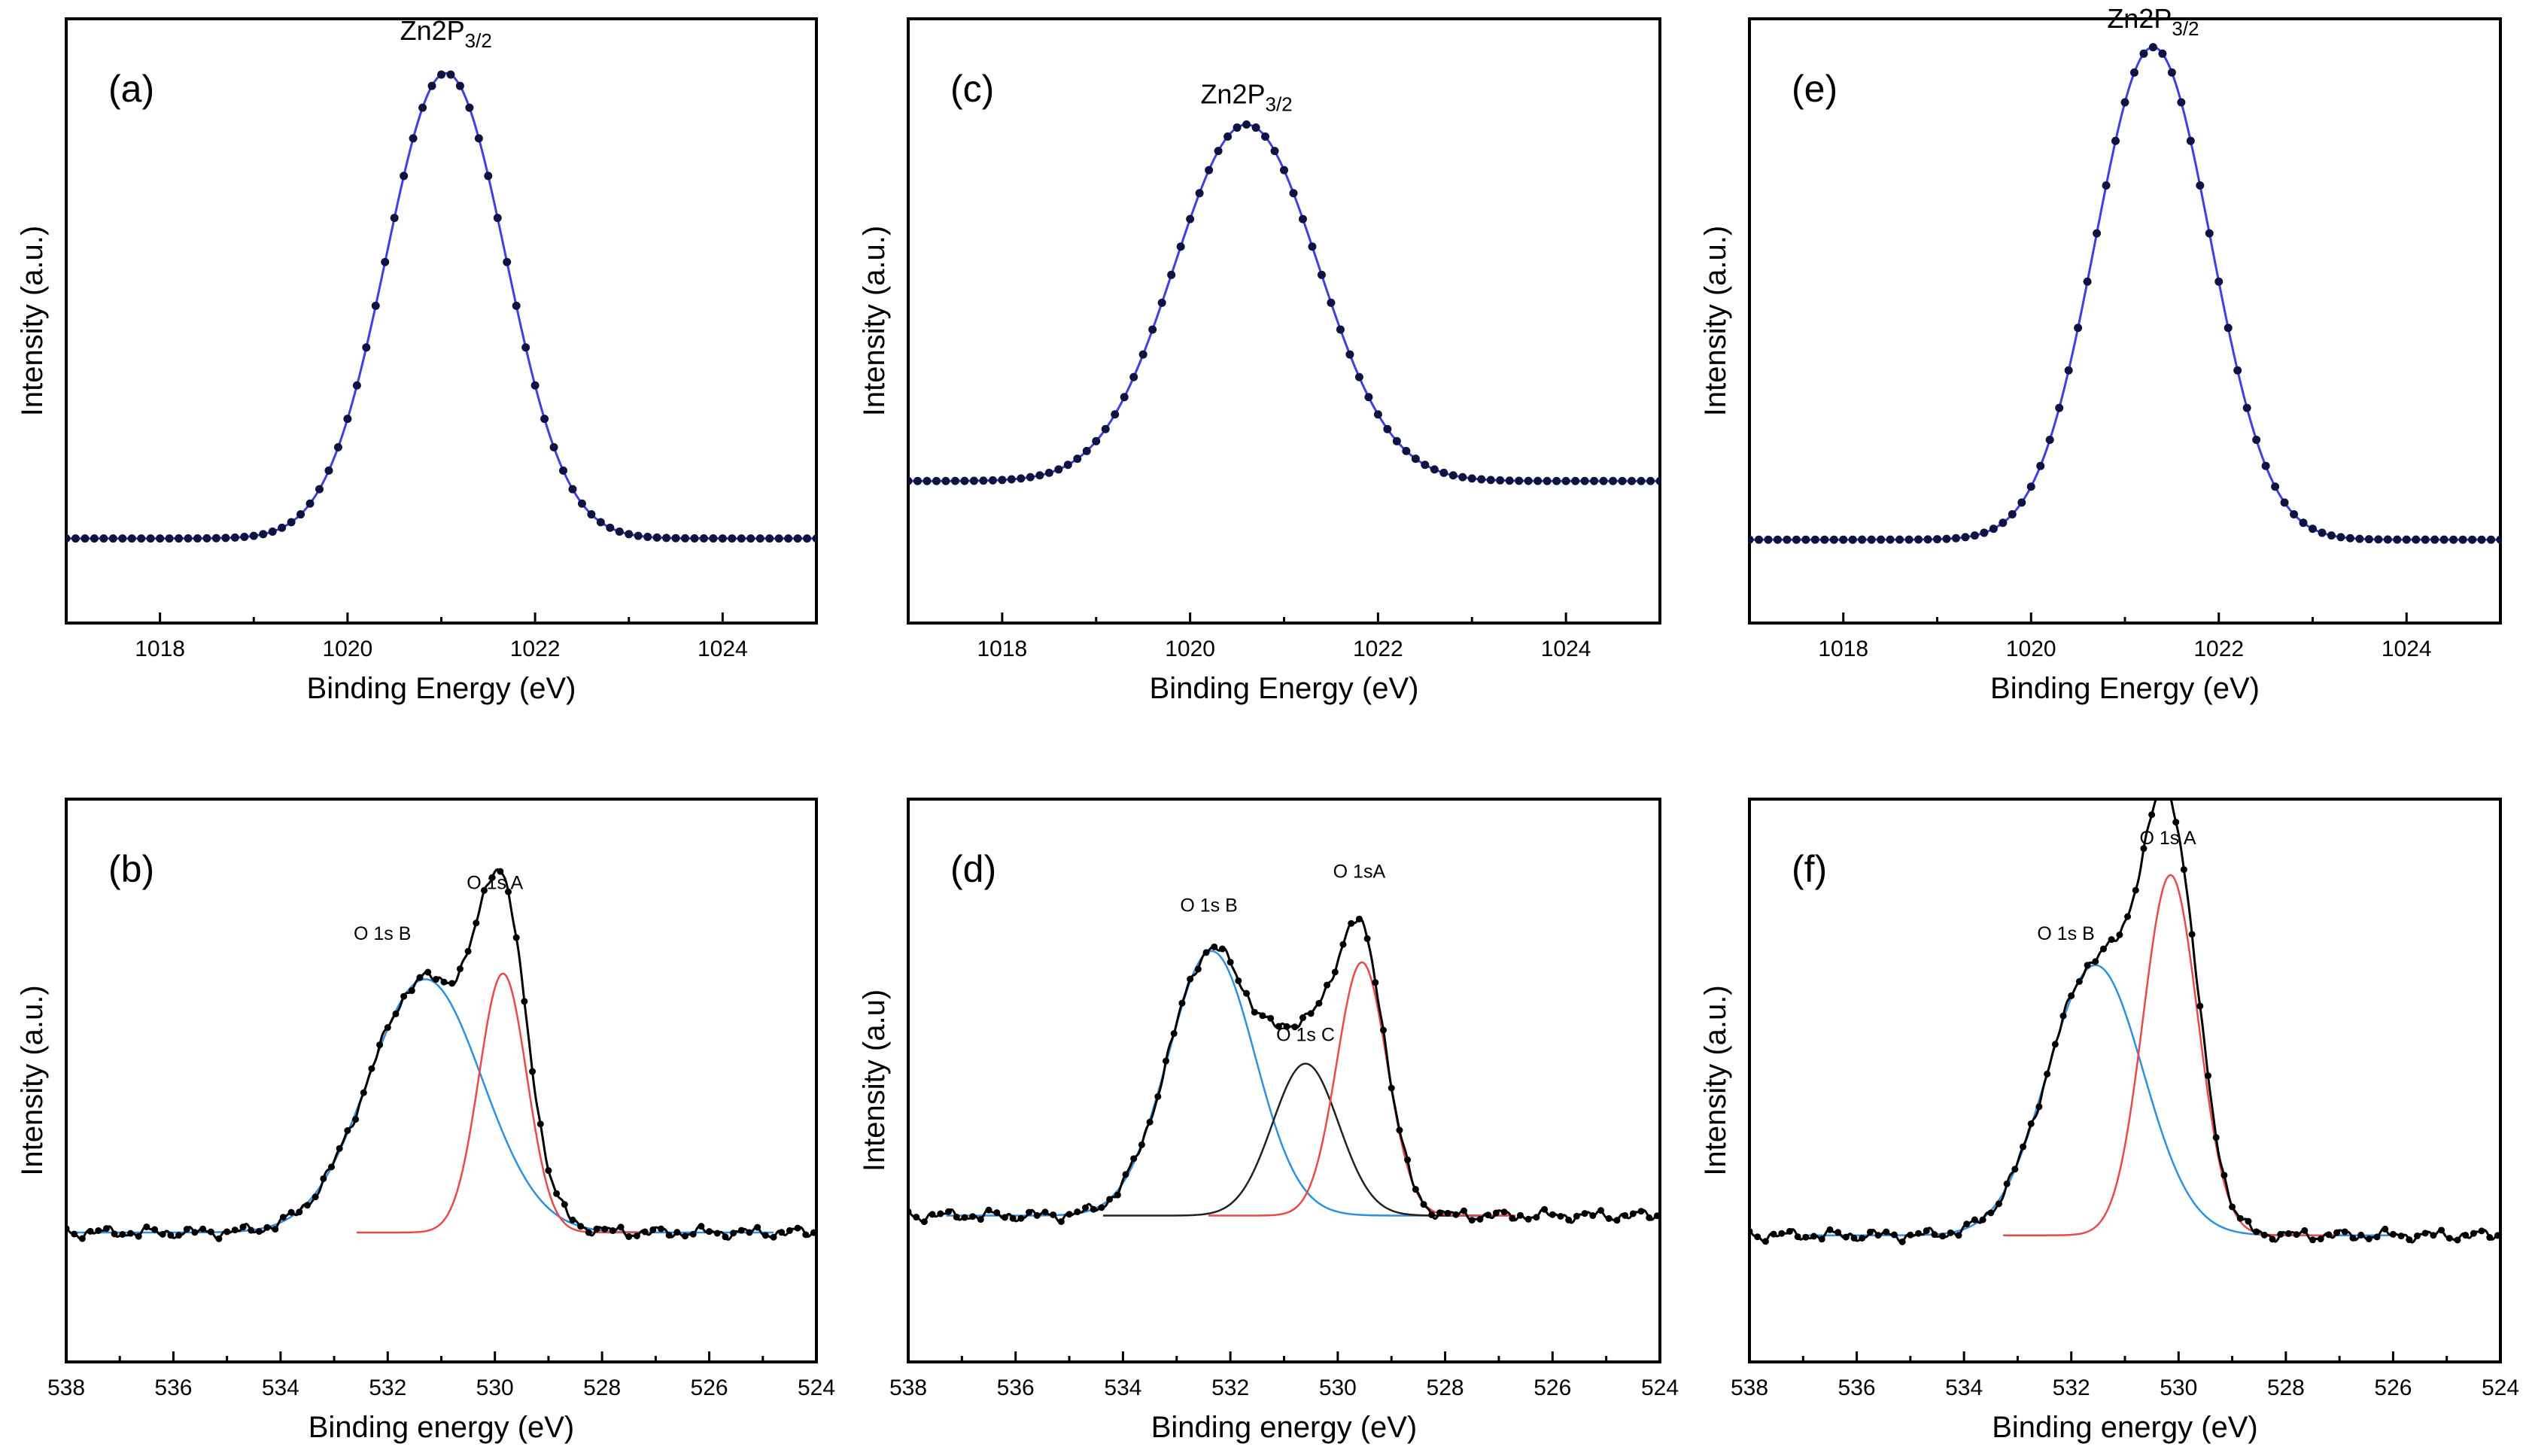 The image size is (2529, 1456). Describe the element at coordinates (875, 1080) in the screenshot. I see `y-axis-label: Intensity (a.u)` at that location.